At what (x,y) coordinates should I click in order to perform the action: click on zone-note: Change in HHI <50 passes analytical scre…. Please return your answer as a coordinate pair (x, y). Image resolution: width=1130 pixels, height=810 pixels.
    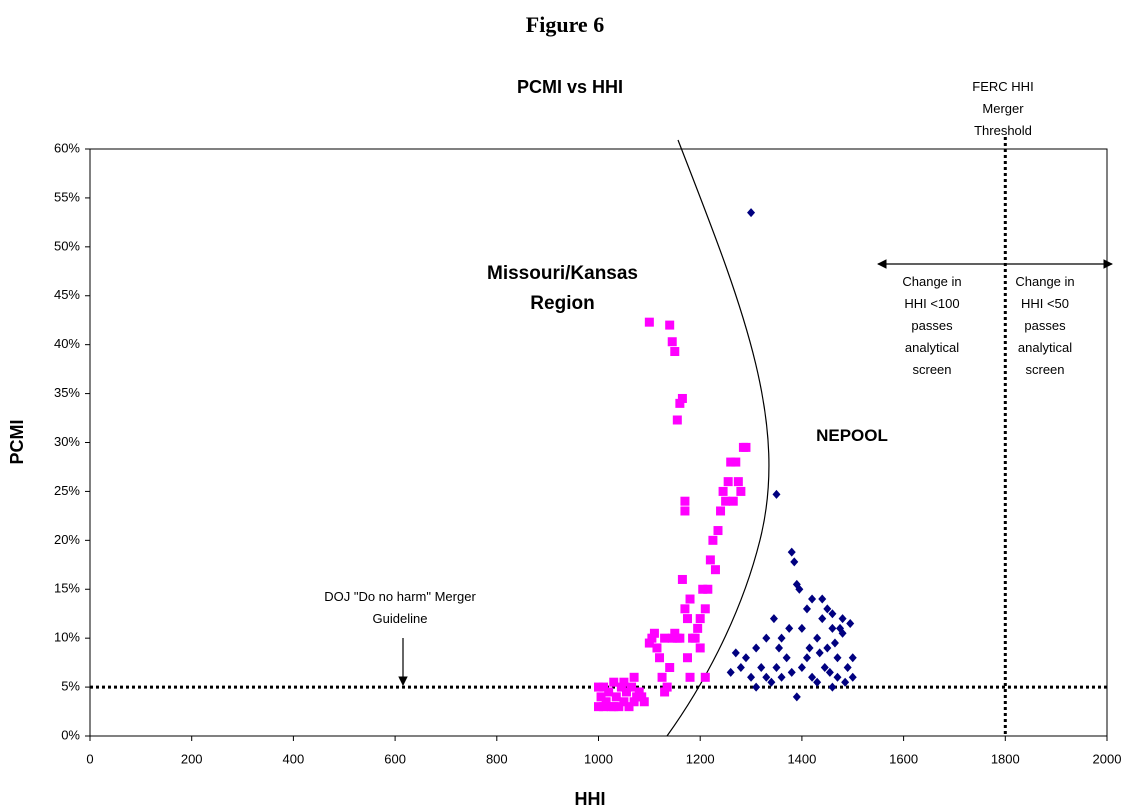
    Looking at the image, I should click on (1045, 325).